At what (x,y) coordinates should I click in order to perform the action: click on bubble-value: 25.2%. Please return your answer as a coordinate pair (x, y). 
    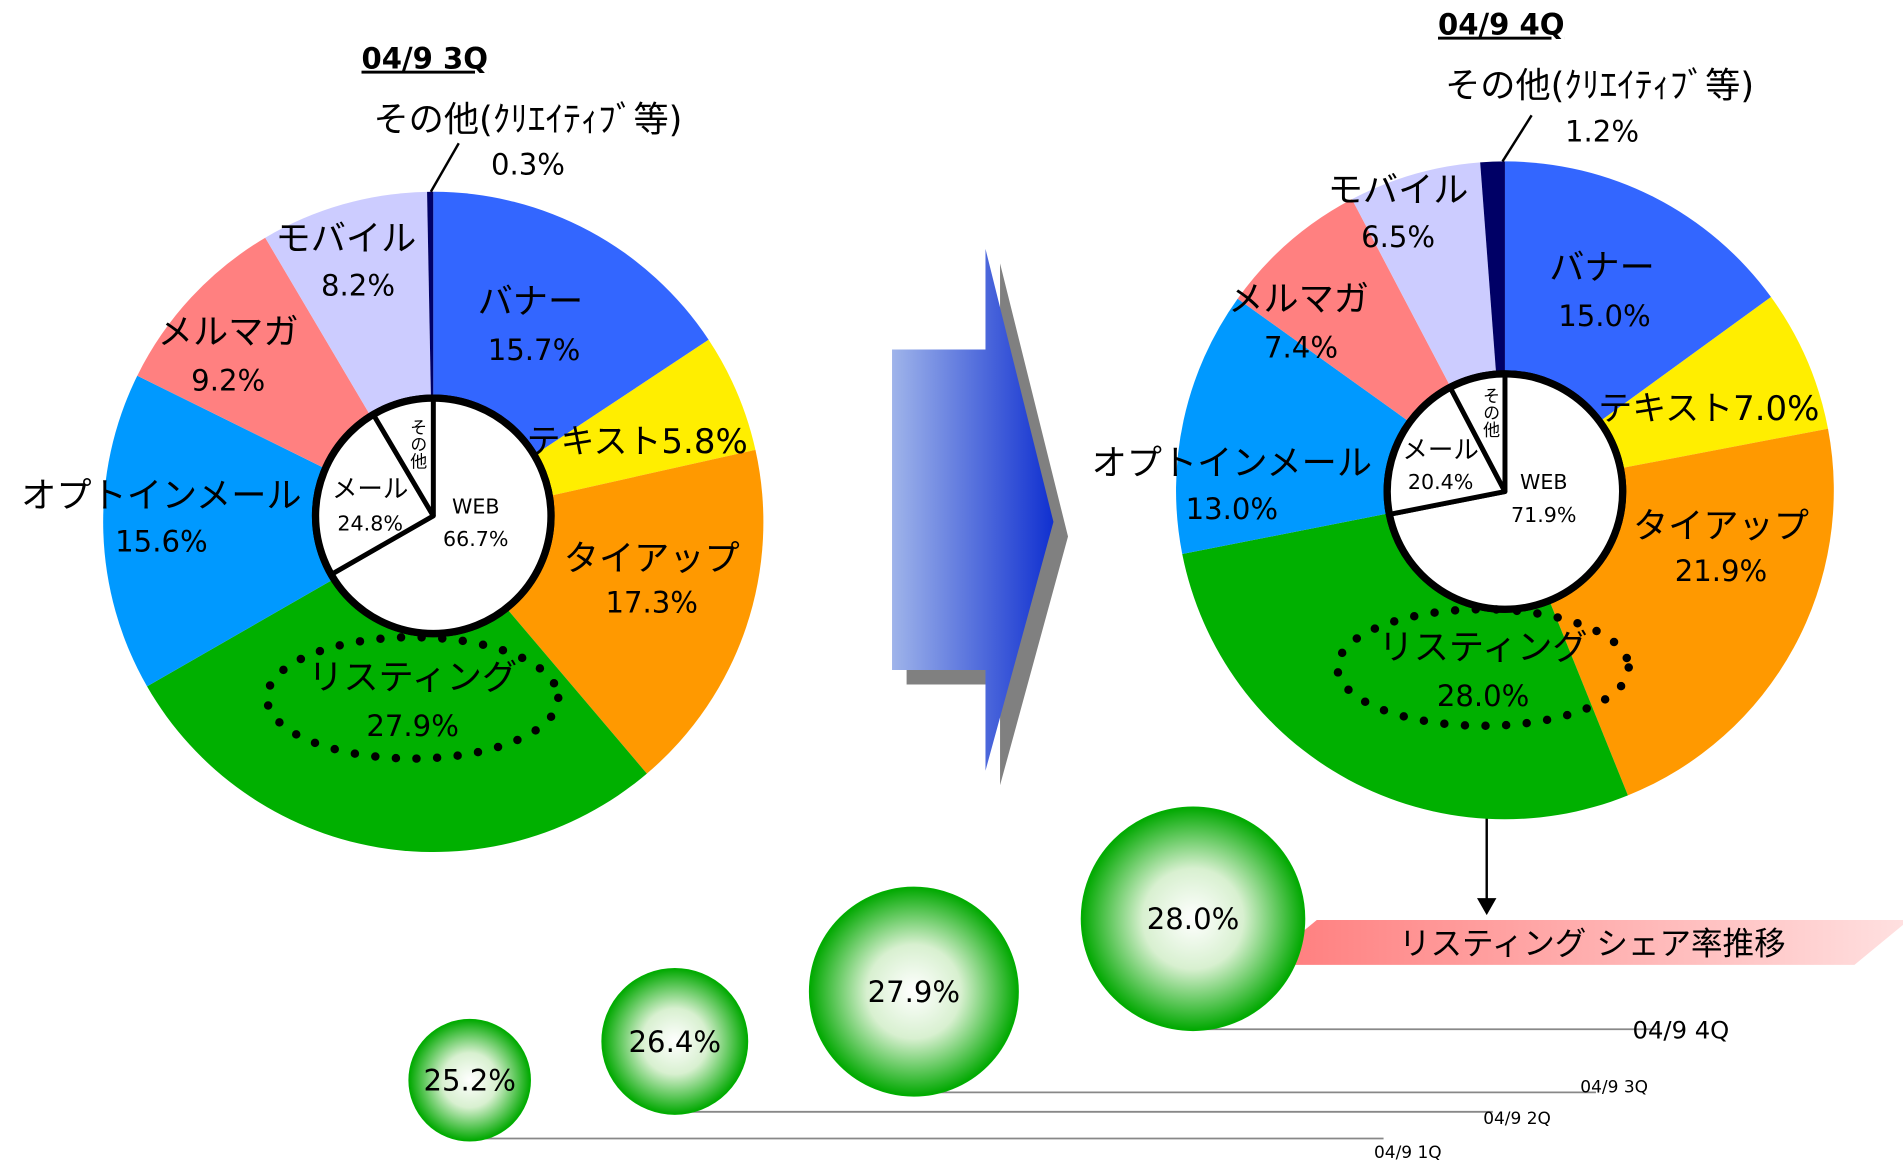
    Looking at the image, I should click on (469, 1081).